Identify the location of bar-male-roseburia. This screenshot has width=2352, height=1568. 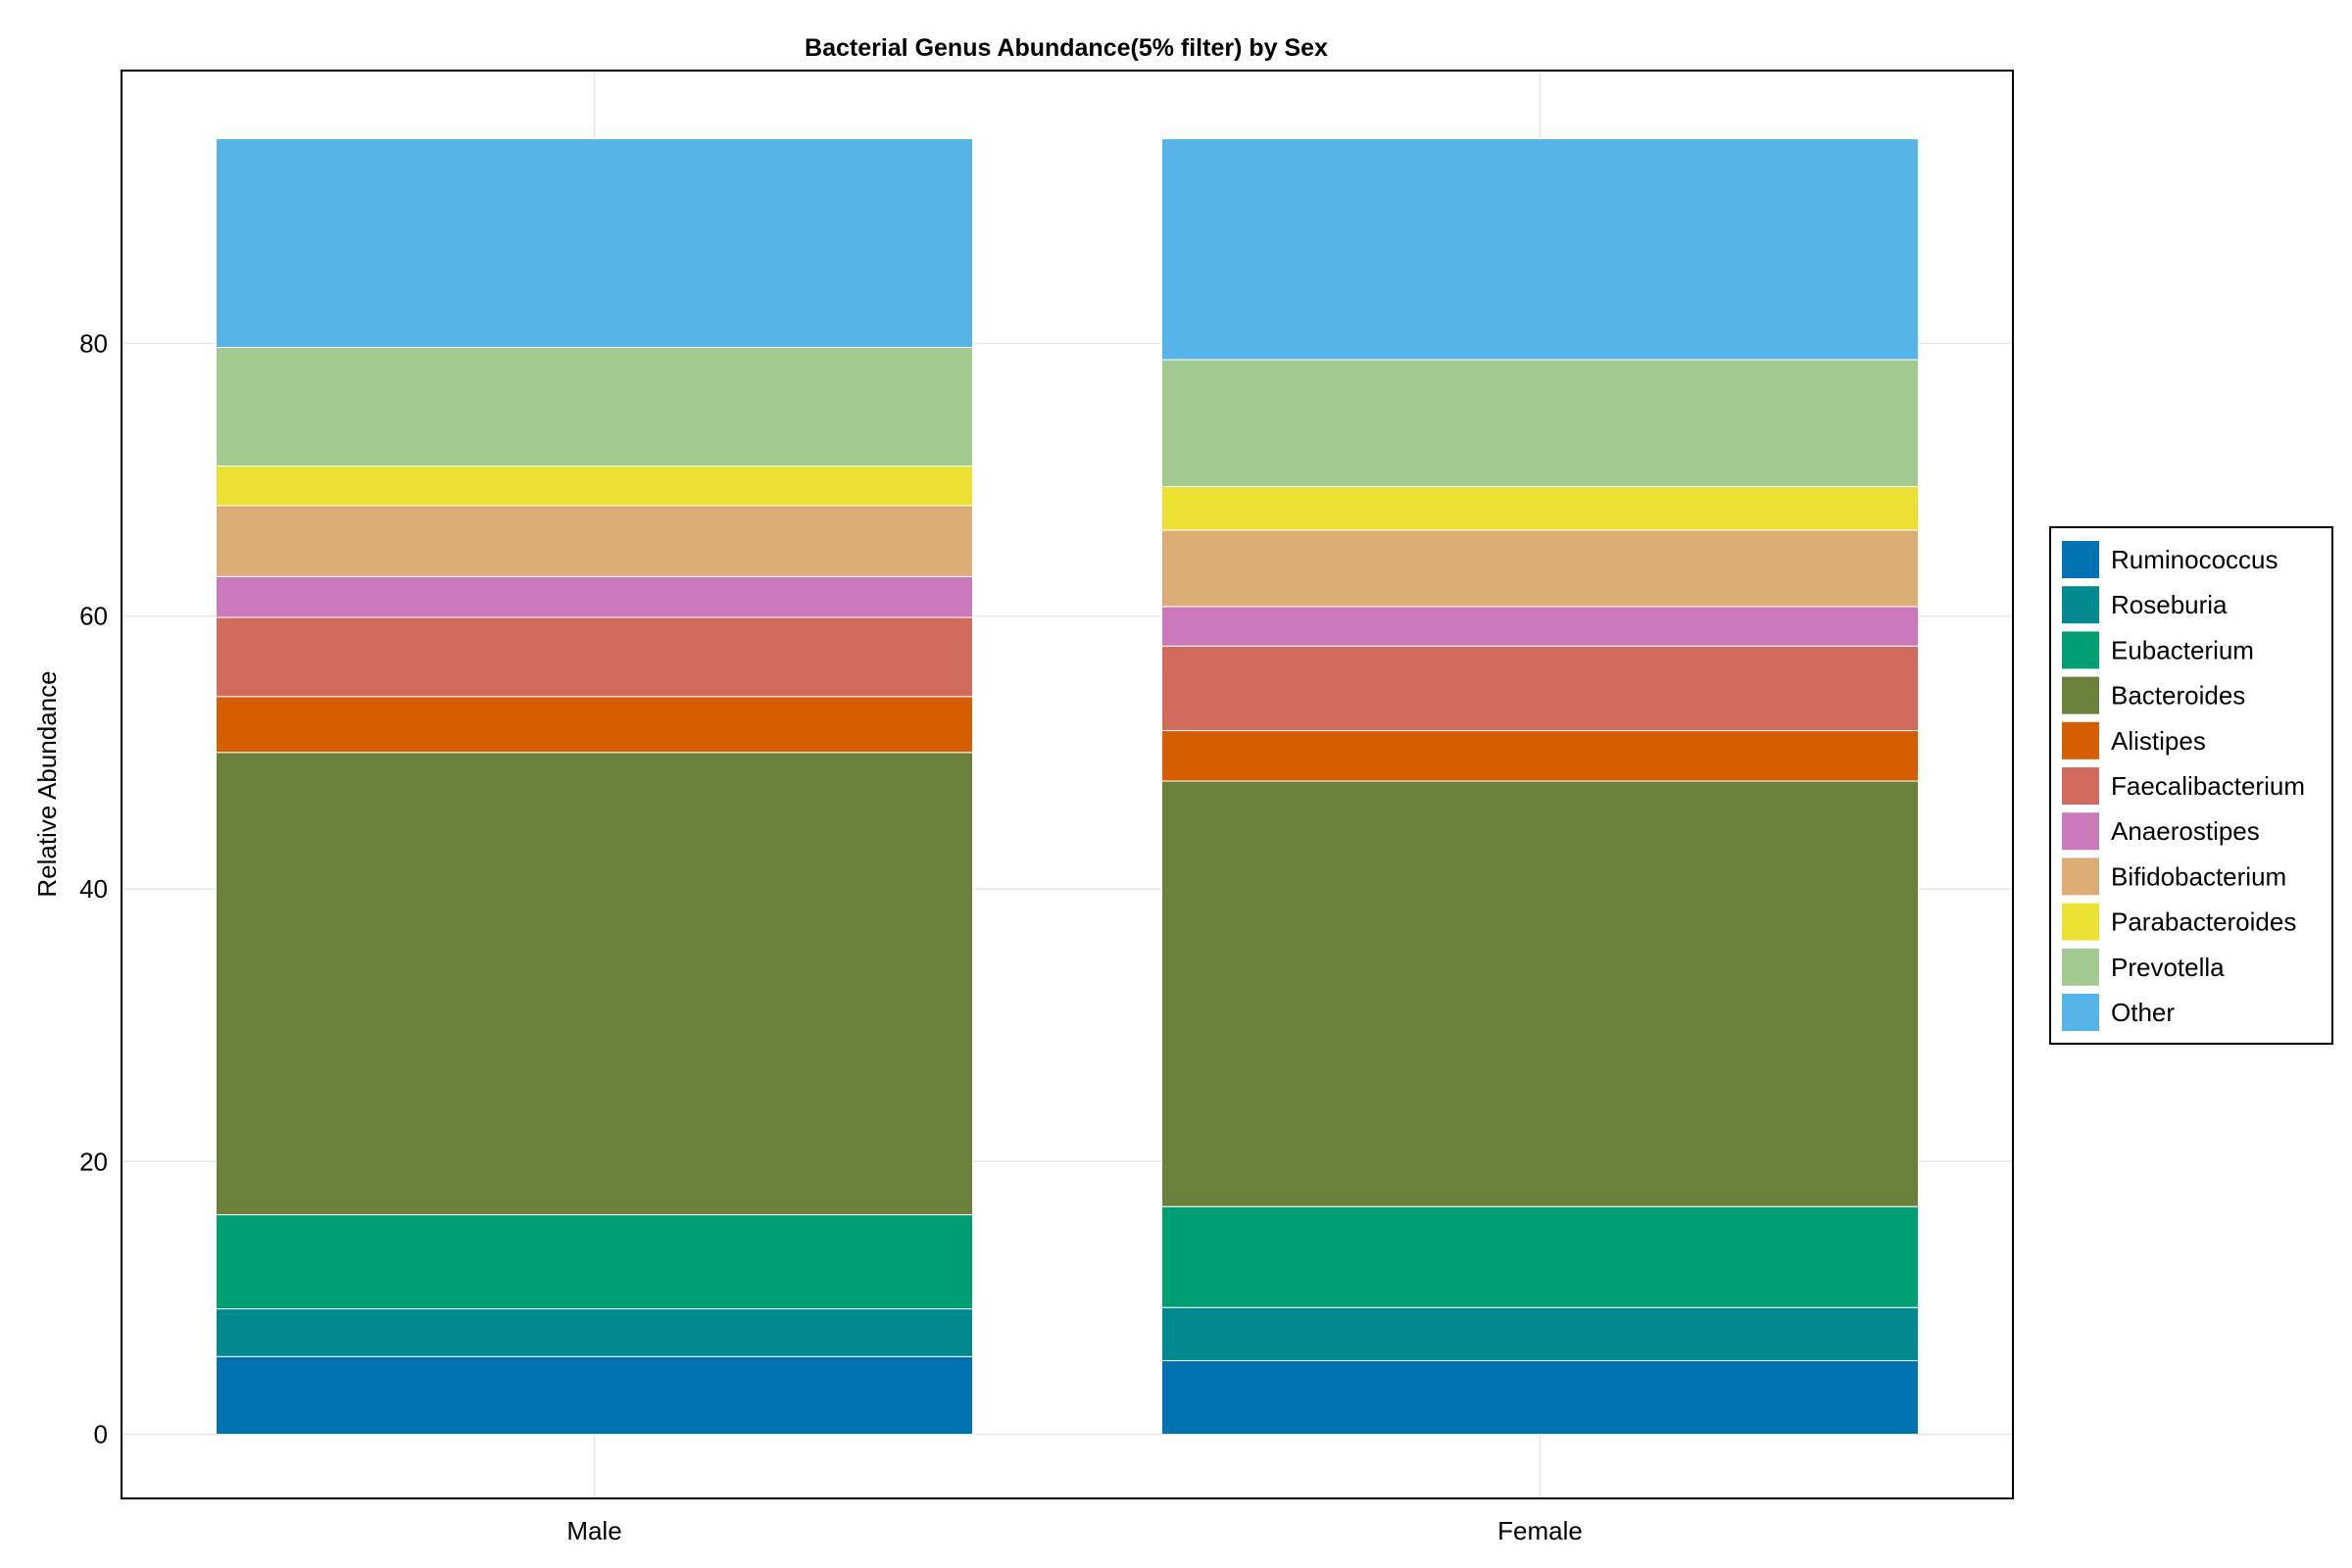
(594, 1332).